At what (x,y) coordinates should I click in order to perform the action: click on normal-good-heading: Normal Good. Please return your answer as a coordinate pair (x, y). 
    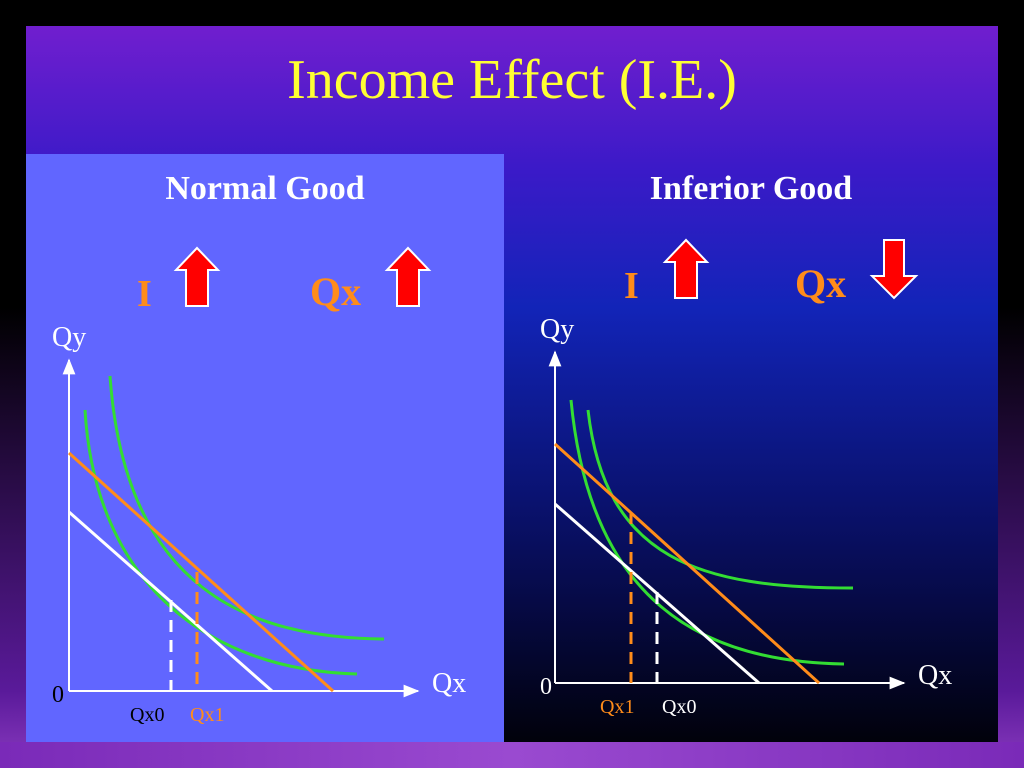
    Looking at the image, I should click on (265, 188).